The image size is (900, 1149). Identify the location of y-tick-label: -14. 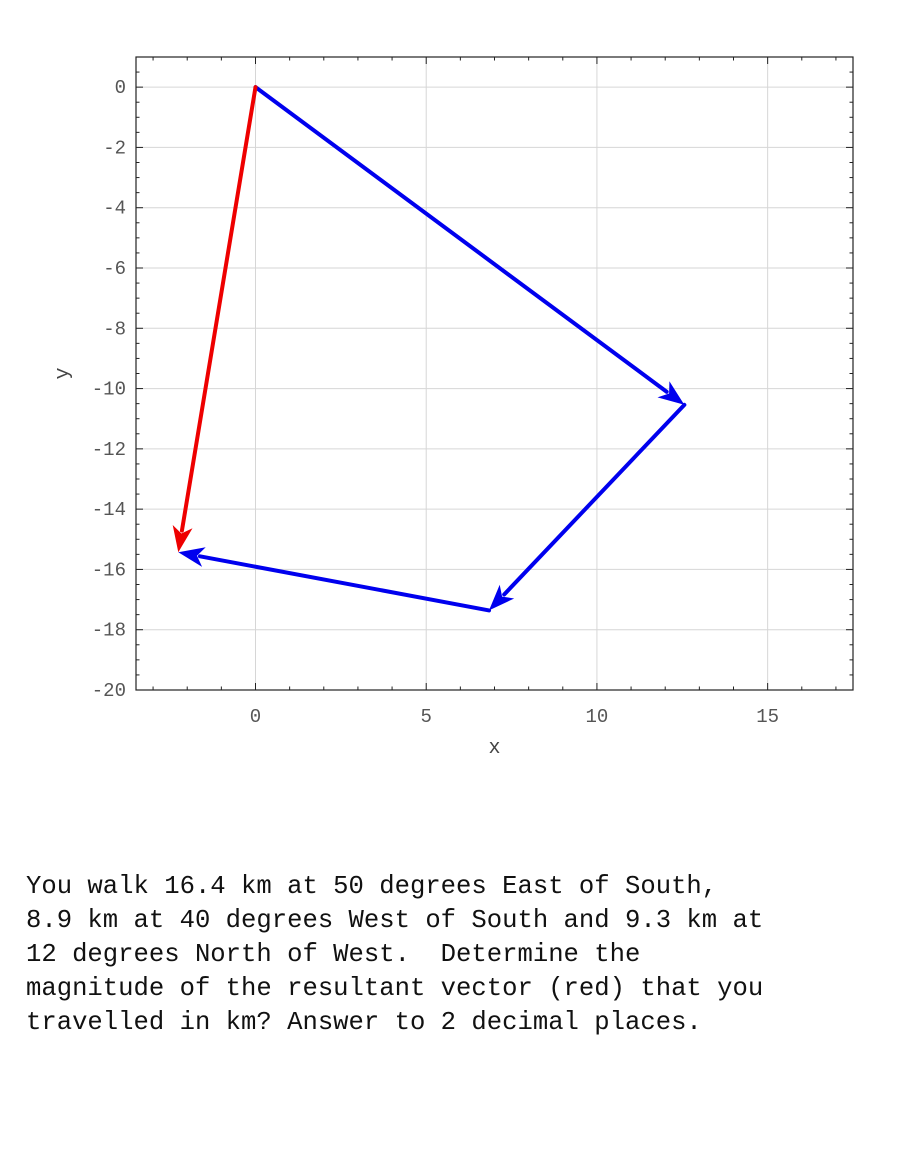
(109, 510).